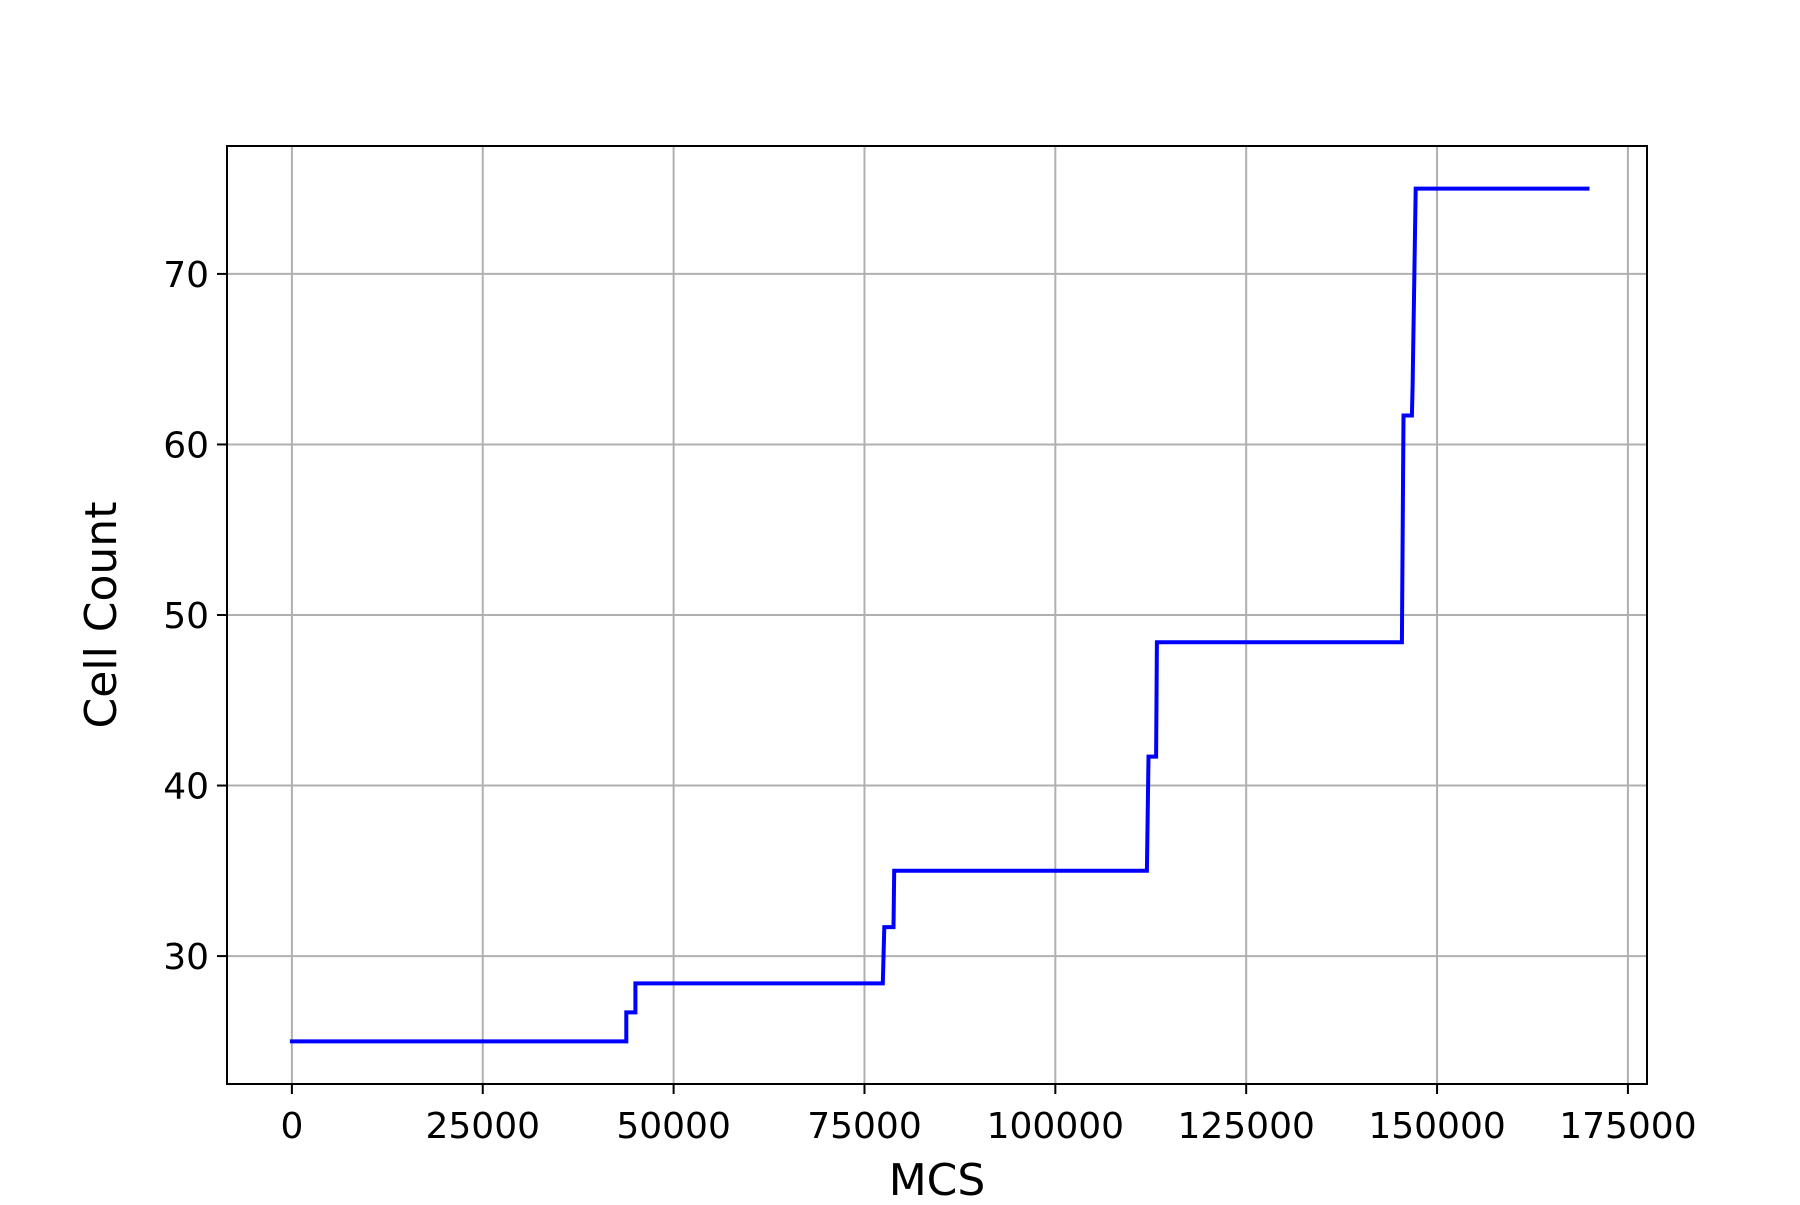 The height and width of the screenshot is (1205, 1800). Describe the element at coordinates (1436, 1126) in the screenshot. I see `x-tick-label: 150000` at that location.